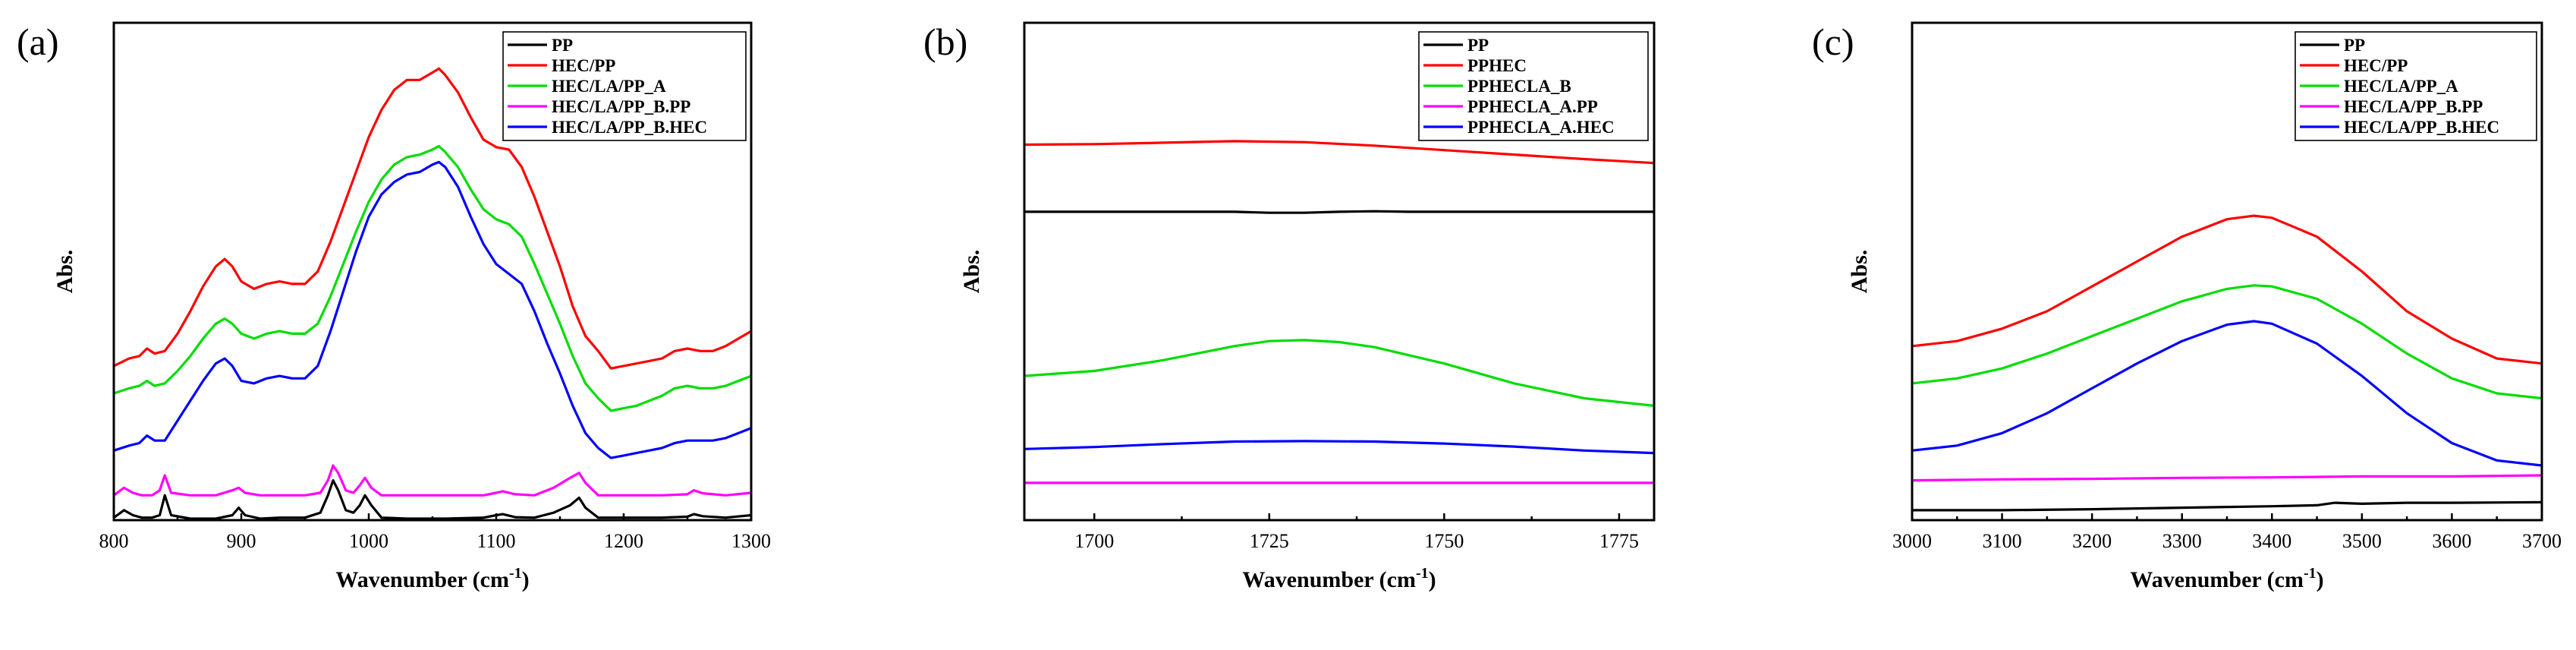 This screenshot has height=650, width=2576. What do you see at coordinates (1619, 541) in the screenshot?
I see `x-tick-label: 1775` at bounding box center [1619, 541].